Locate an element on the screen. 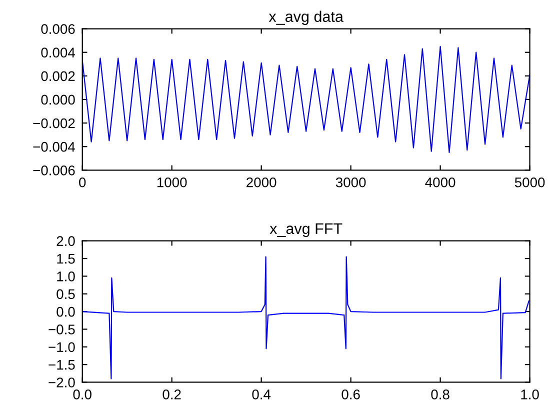 The image size is (549, 411). y-tick-label: 2.0 is located at coordinates (65, 241).